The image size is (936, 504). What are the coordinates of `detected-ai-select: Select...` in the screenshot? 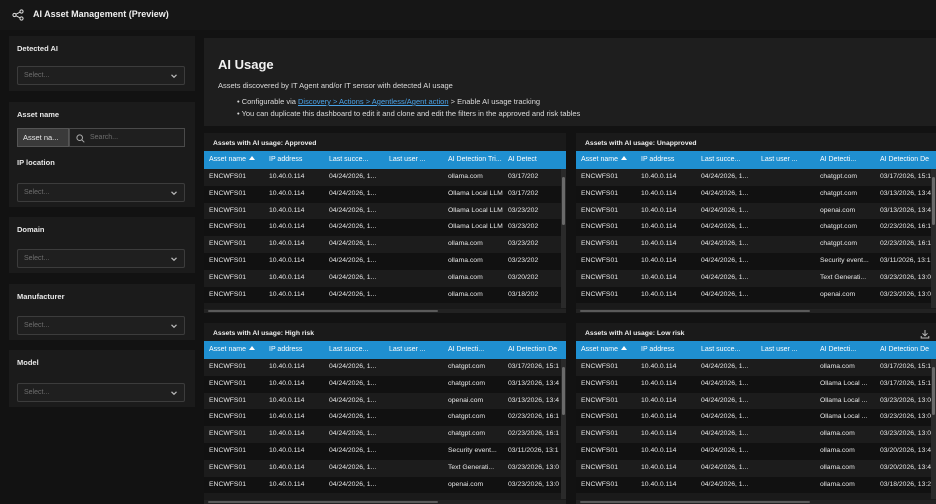 It's located at (101, 75).